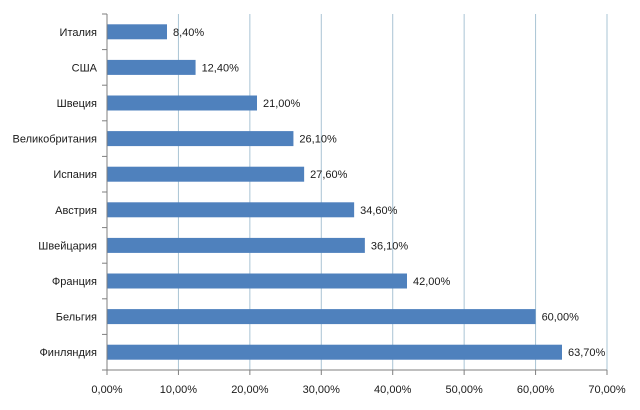 Image resolution: width=640 pixels, height=410 pixels. I want to click on category-label: Испания, so click(75, 175).